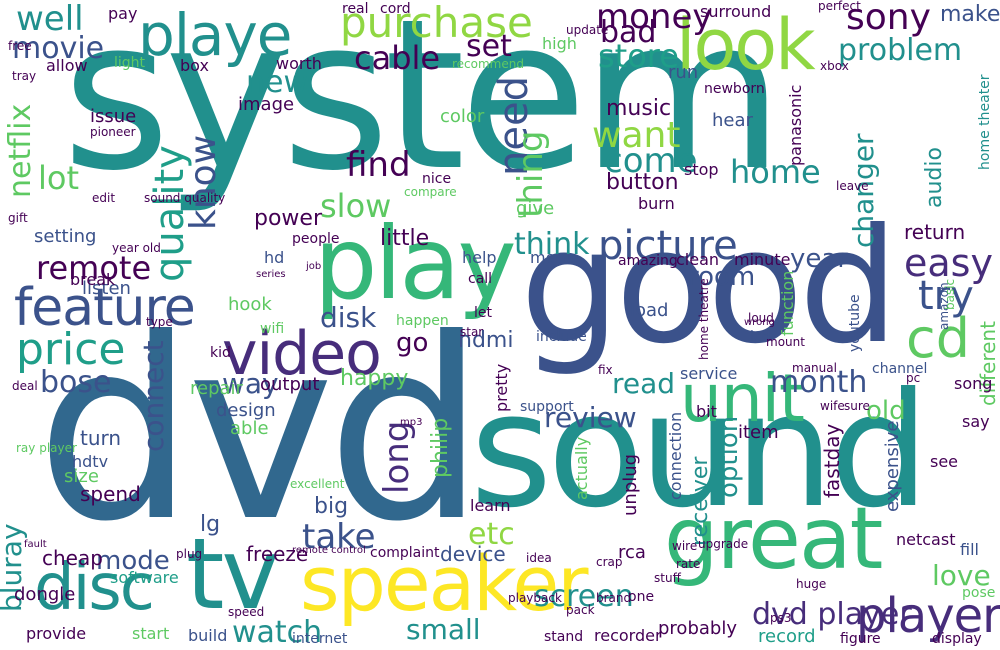 Image resolution: width=1000 pixels, height=650 pixels. What do you see at coordinates (20, 46) in the screenshot?
I see `word-free: free` at bounding box center [20, 46].